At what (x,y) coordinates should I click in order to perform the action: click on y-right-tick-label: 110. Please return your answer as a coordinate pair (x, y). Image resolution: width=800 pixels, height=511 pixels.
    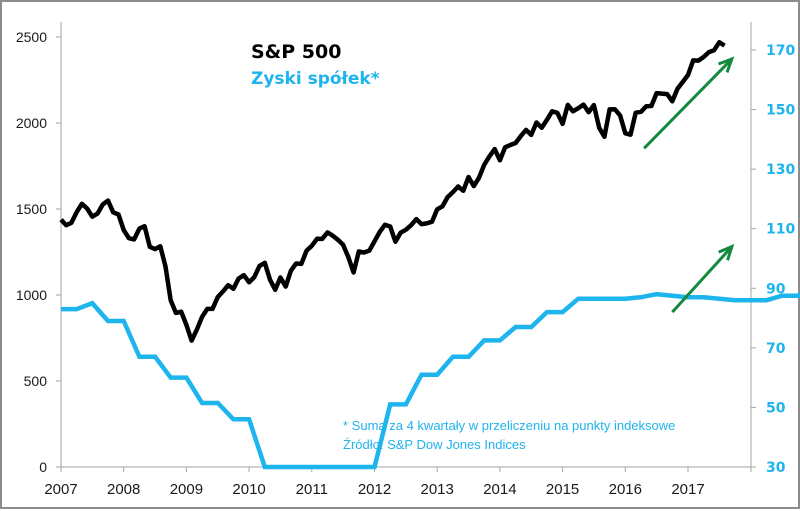
    Looking at the image, I should click on (780, 230).